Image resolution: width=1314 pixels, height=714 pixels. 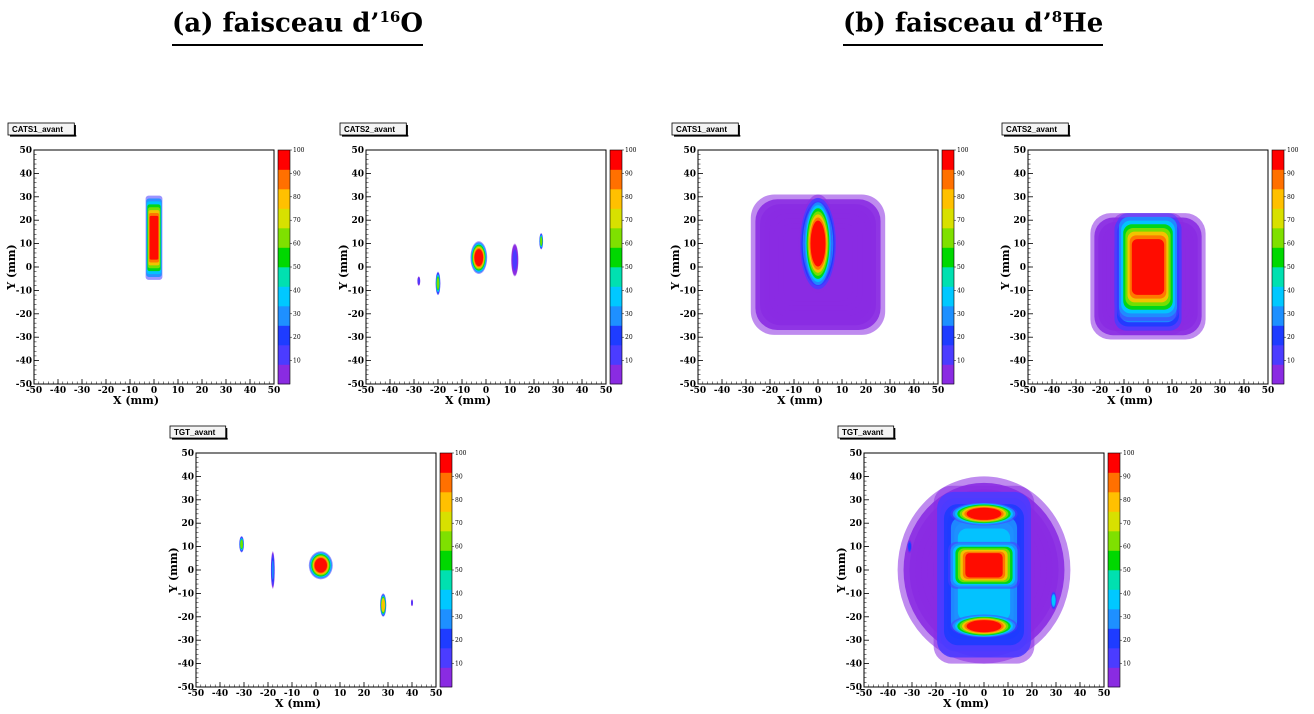 I want to click on x-tick-label: -10, so click(x=794, y=391).